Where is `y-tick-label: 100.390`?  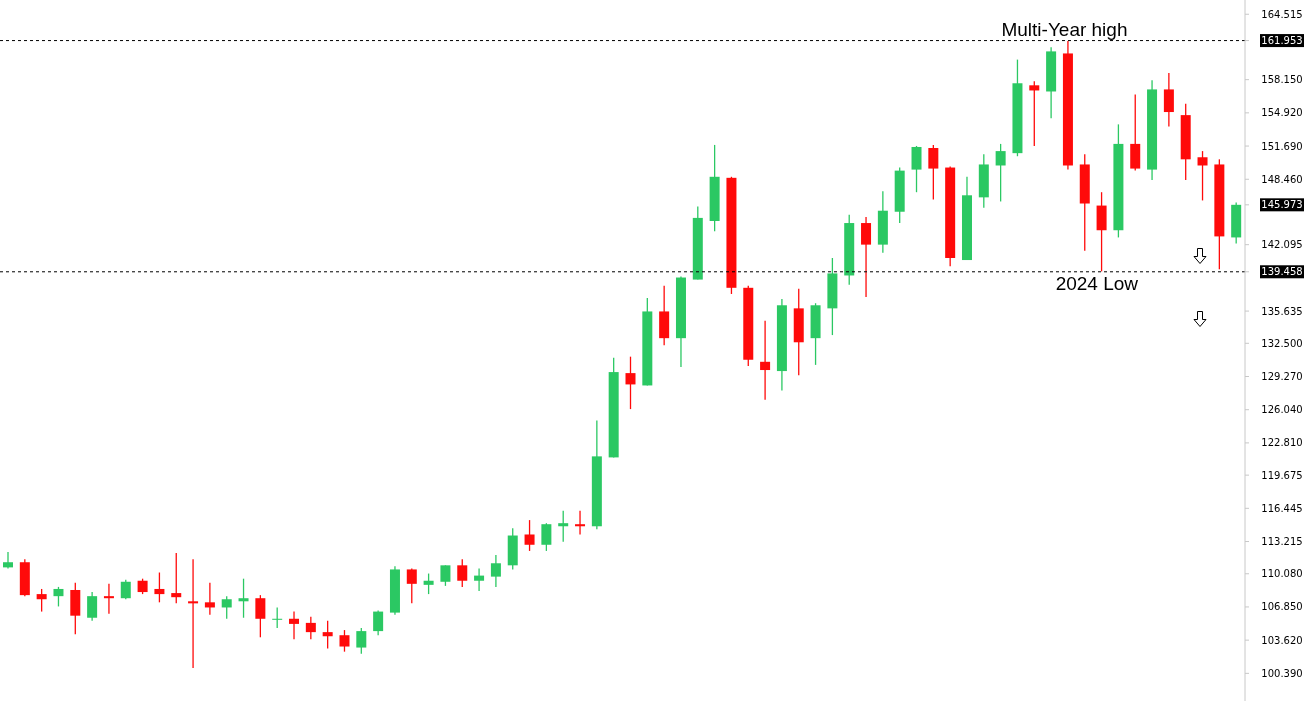 y-tick-label: 100.390 is located at coordinates (1282, 673).